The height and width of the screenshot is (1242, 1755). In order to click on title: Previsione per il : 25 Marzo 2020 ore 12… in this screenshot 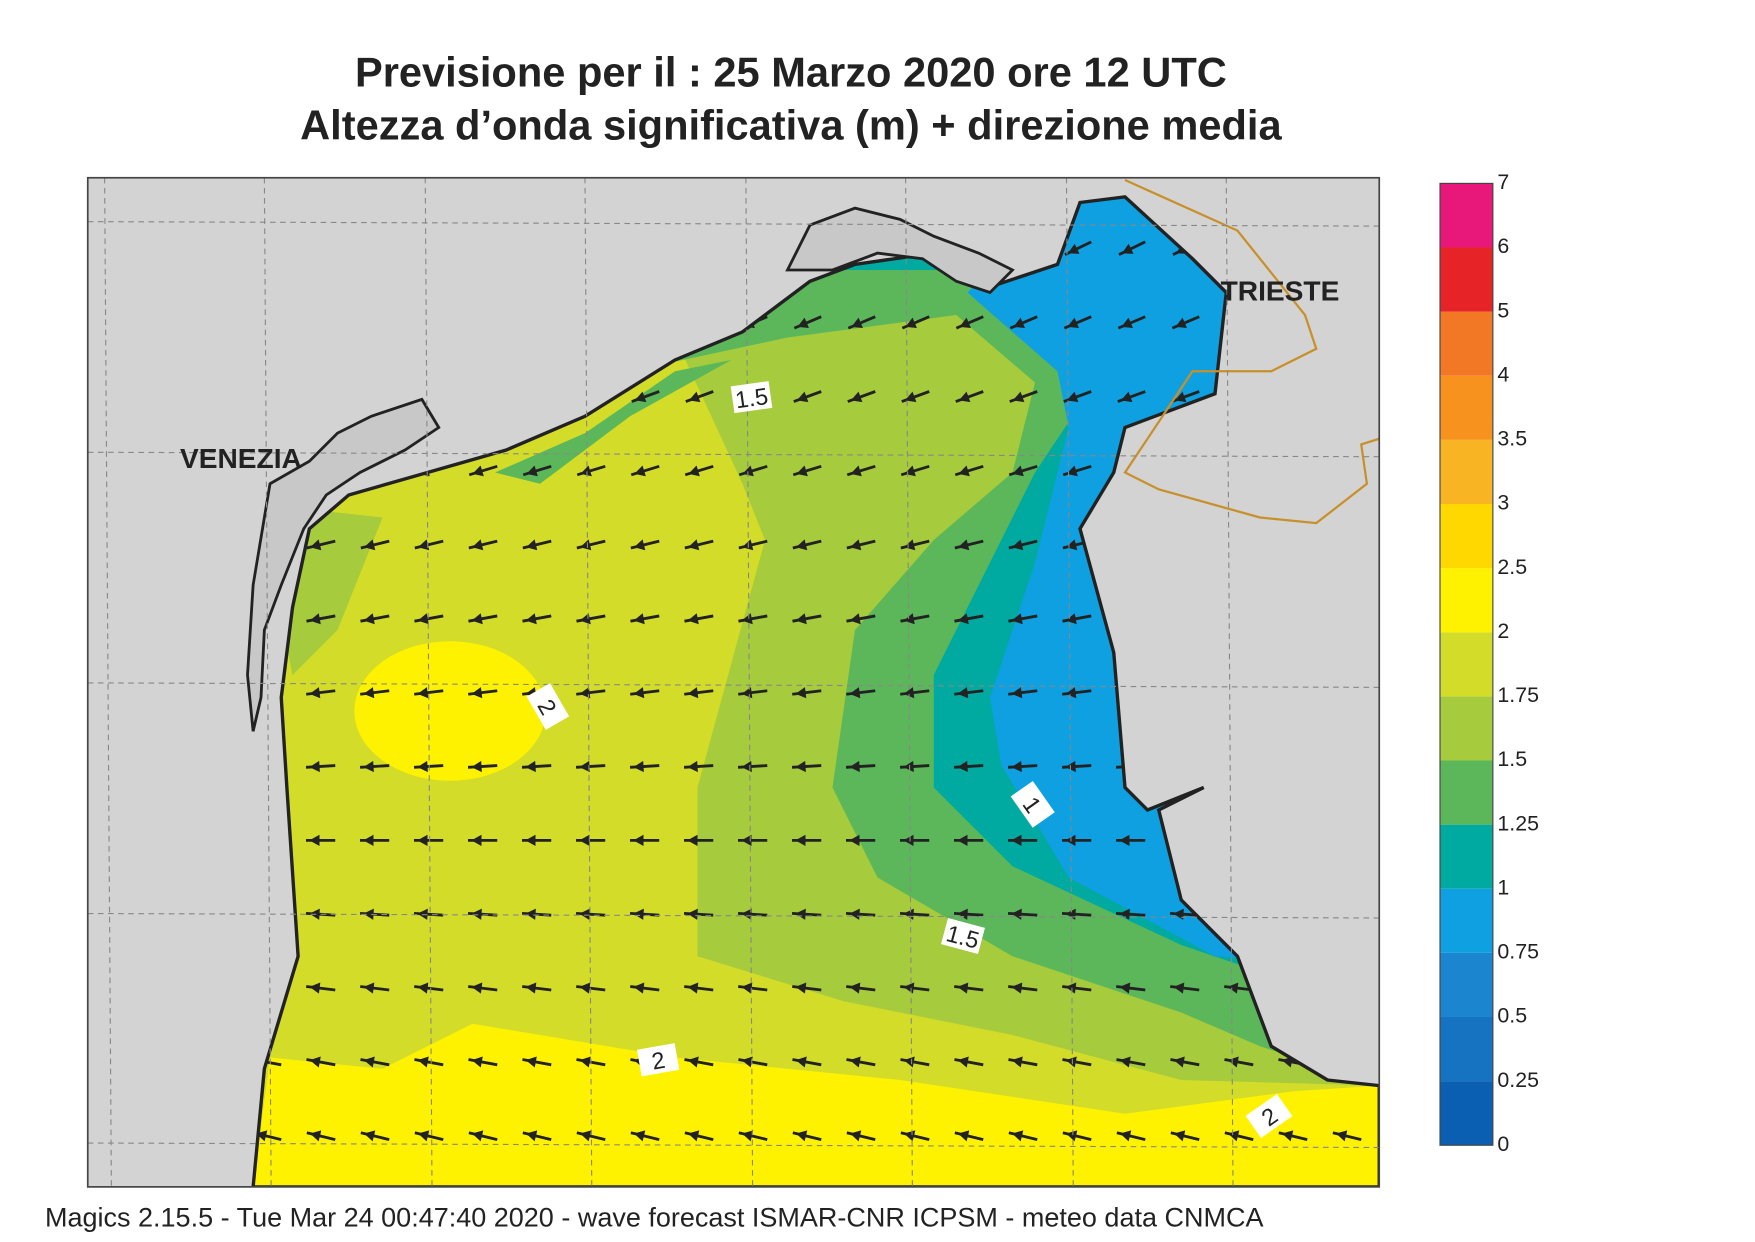, I will do `click(791, 72)`.